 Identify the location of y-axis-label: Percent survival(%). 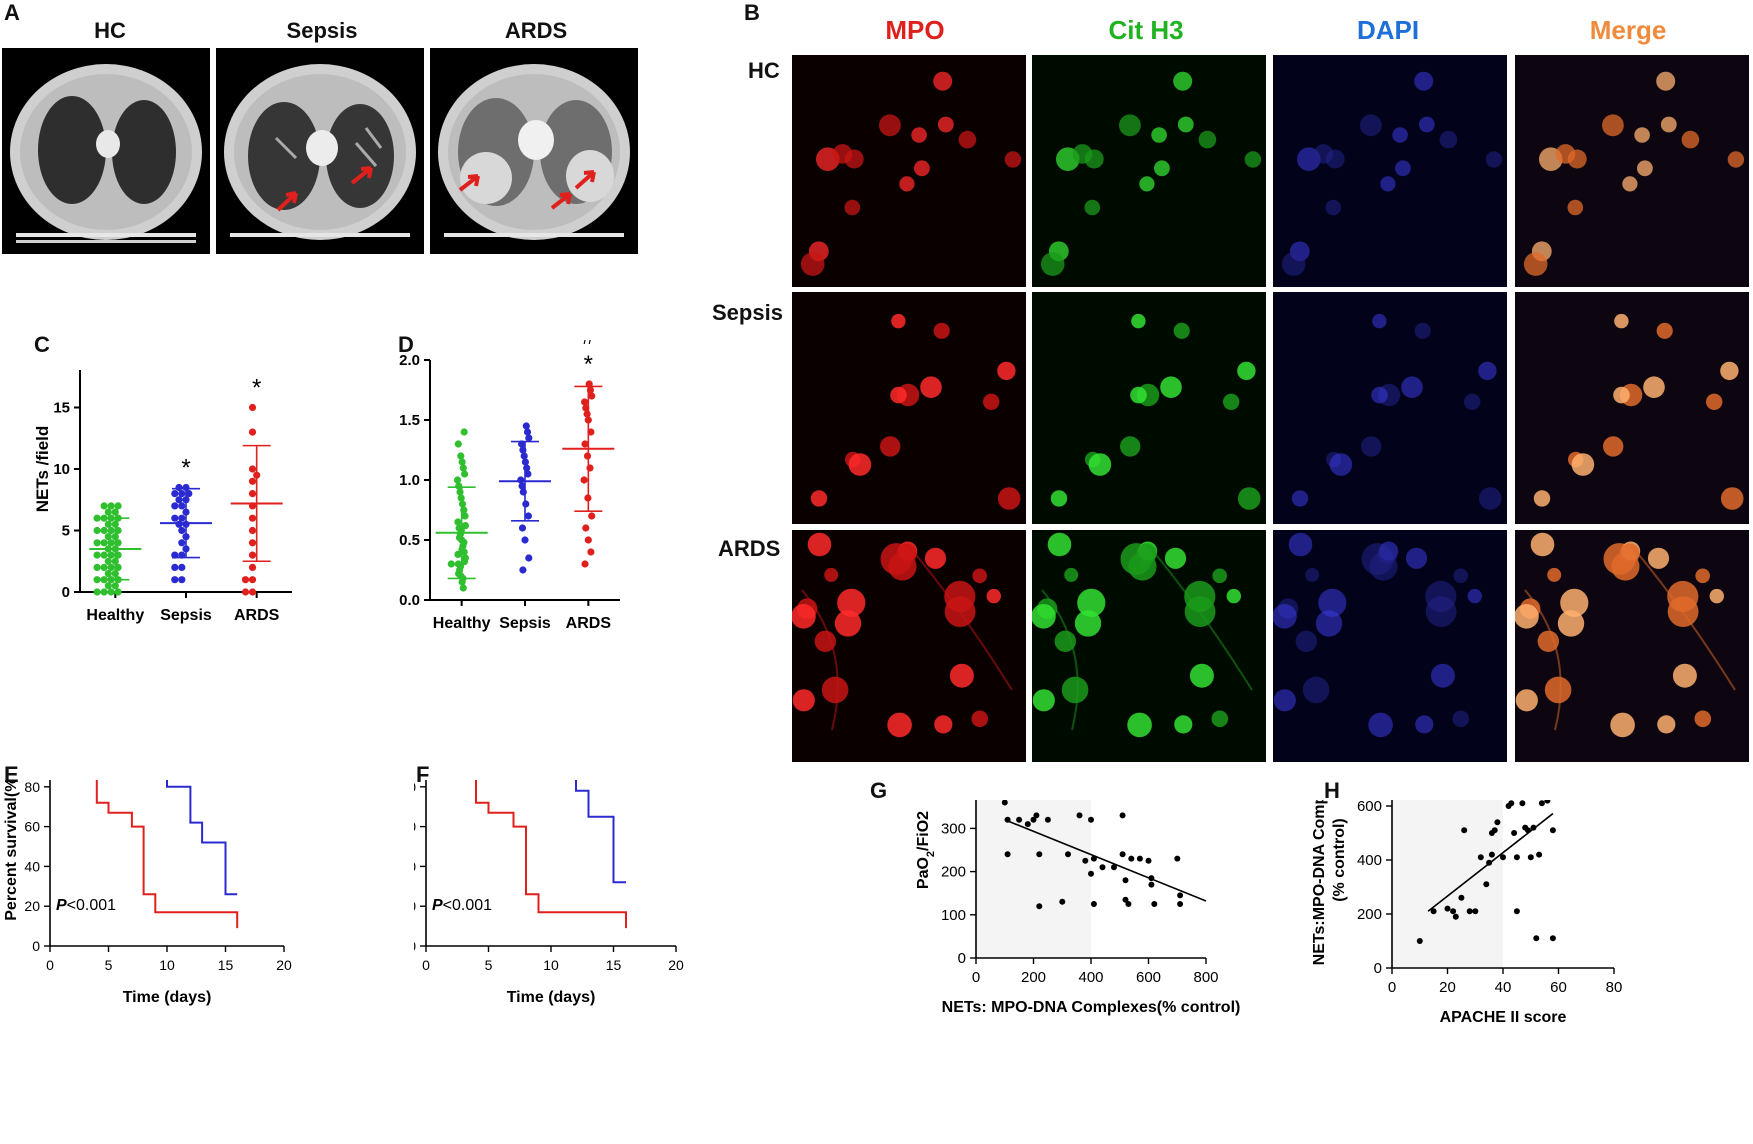
(11, 850).